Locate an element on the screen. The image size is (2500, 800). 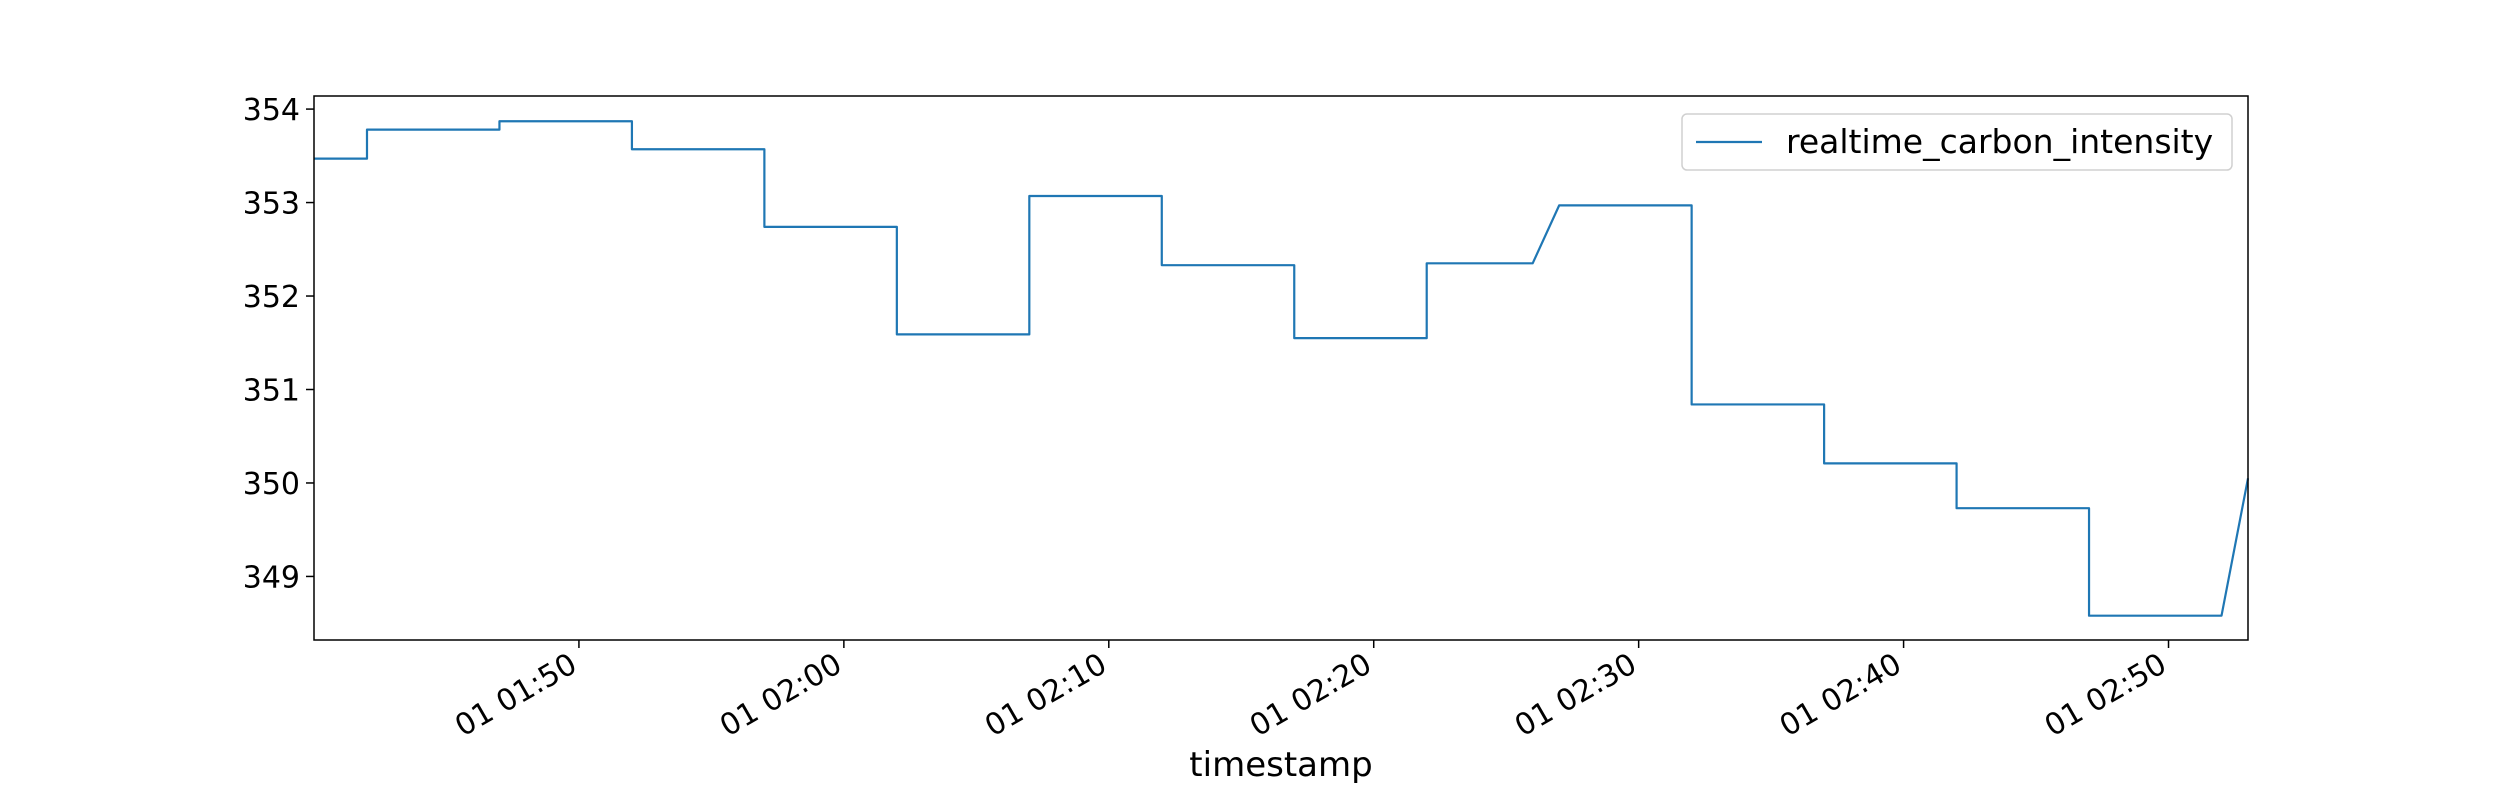
x-tick-label: 01 02:30 is located at coordinates (1576, 695).